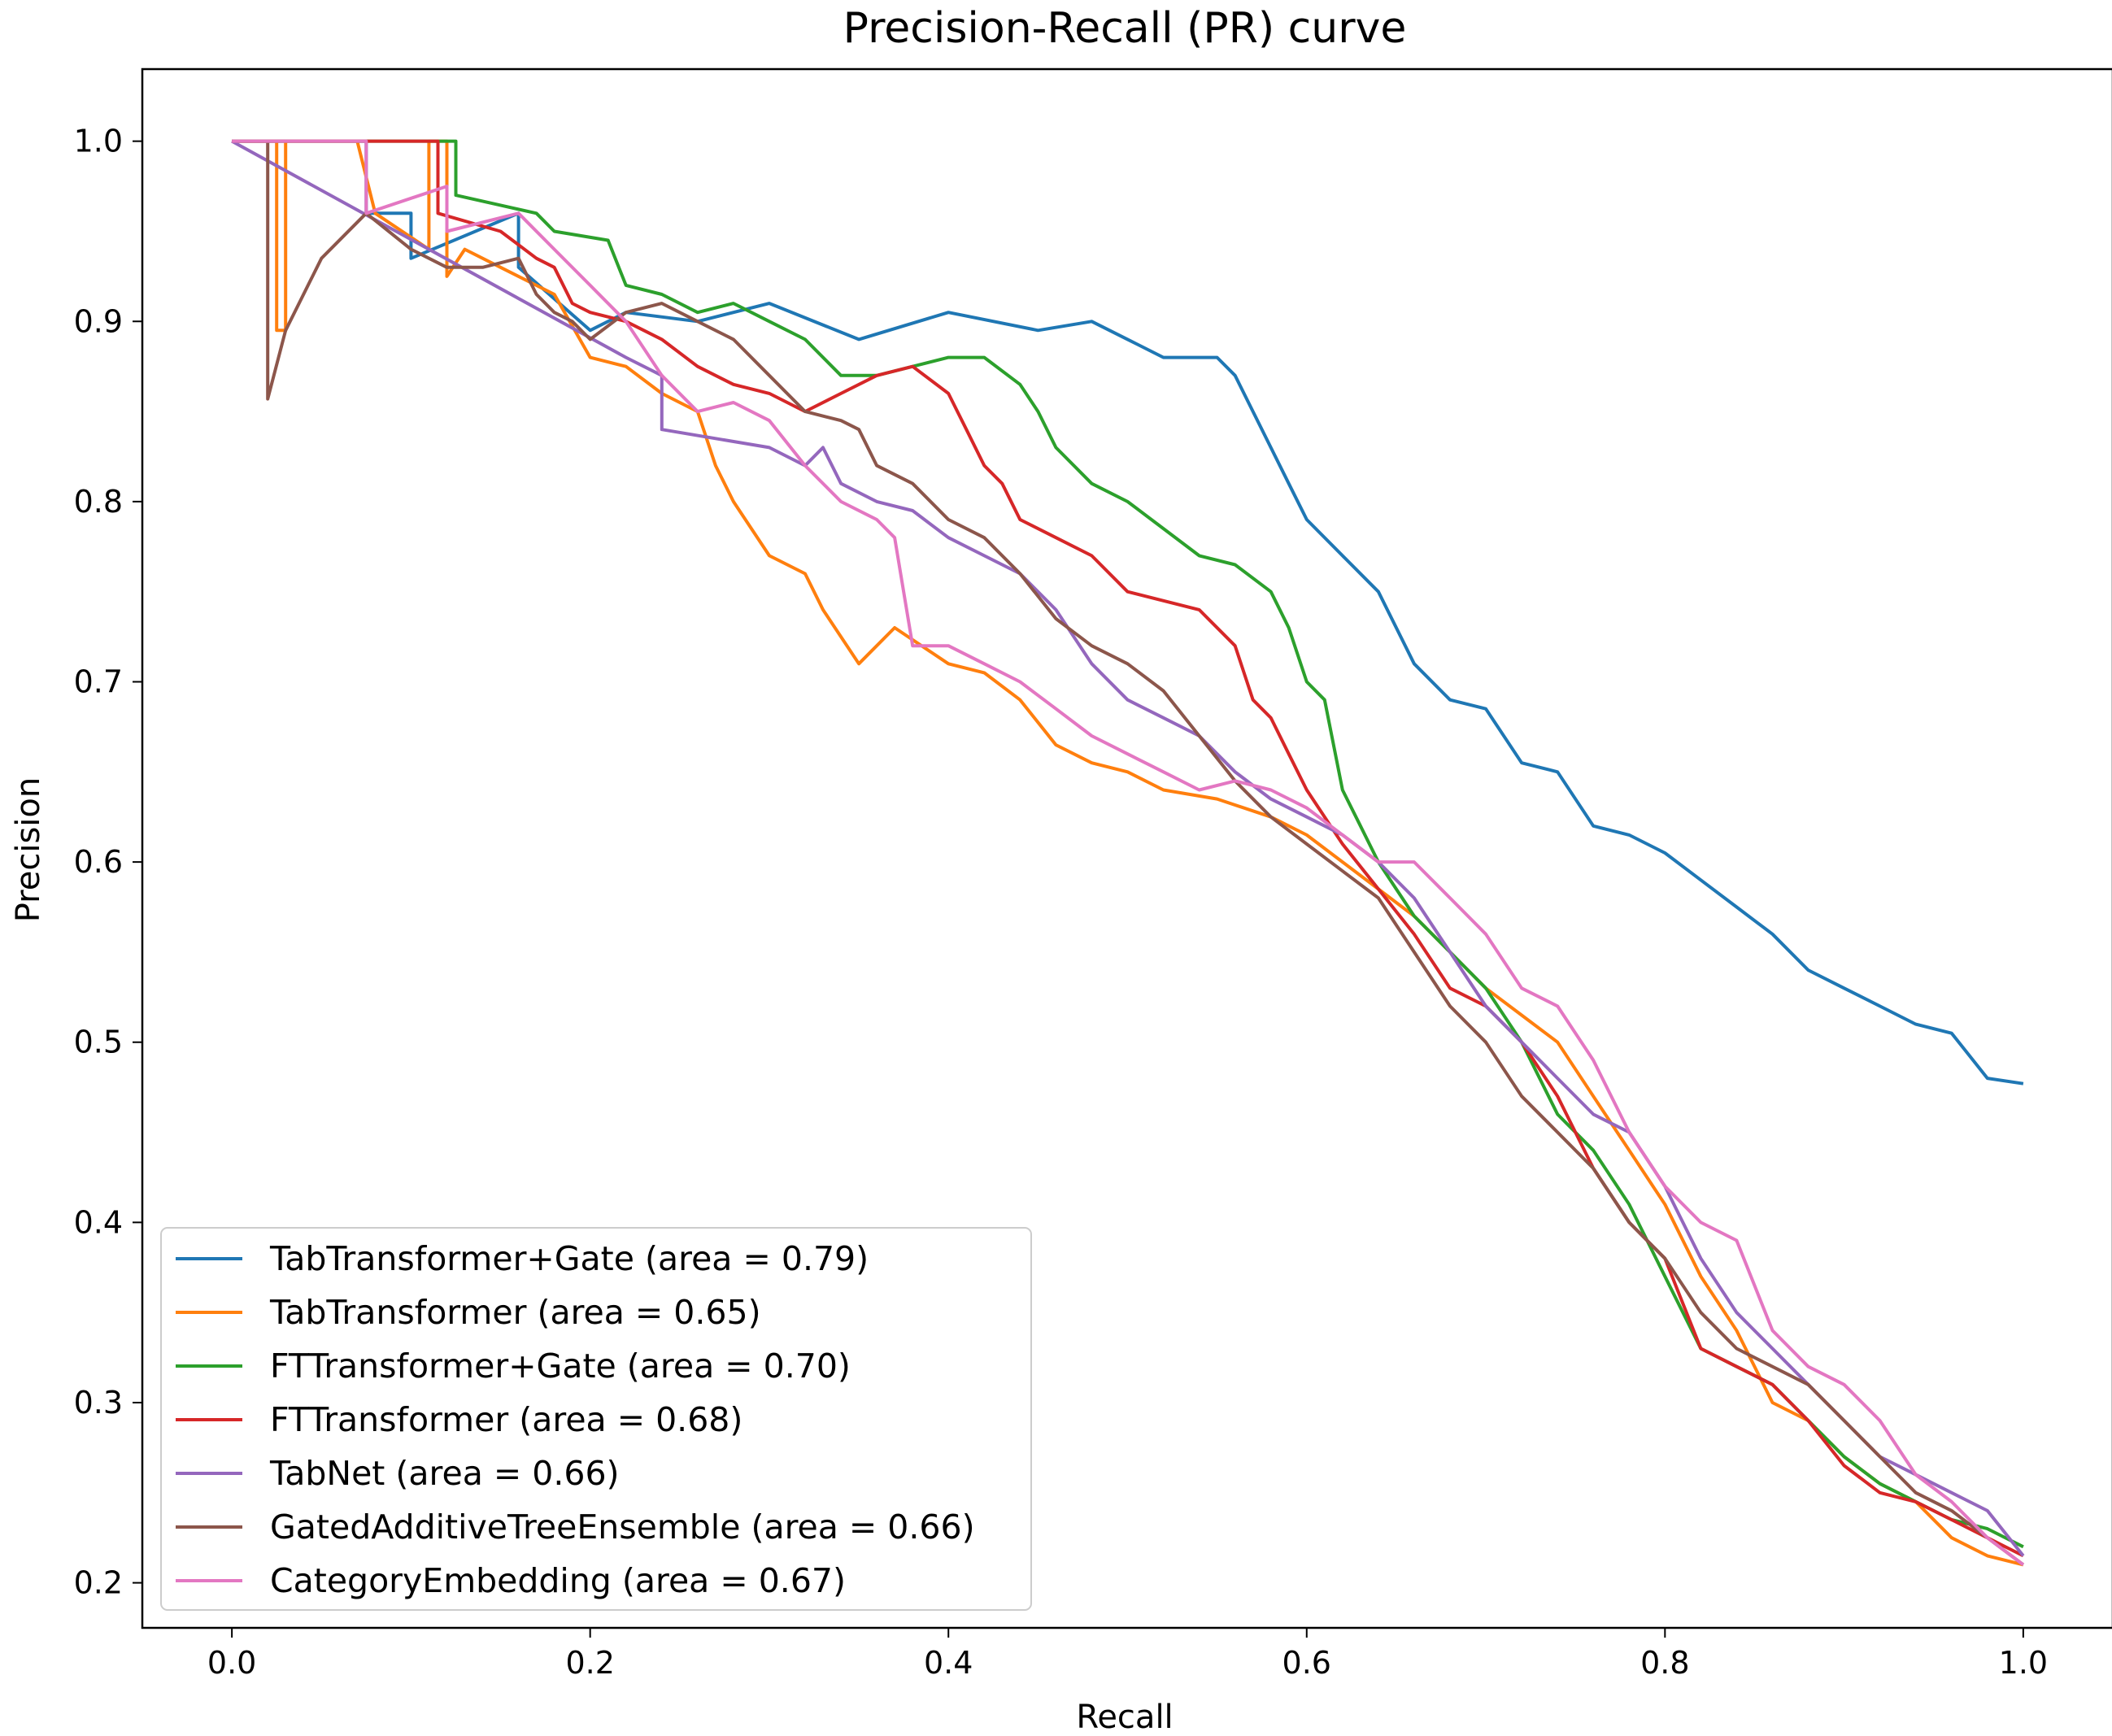 The image size is (2112, 1736). What do you see at coordinates (1127, 1654) in the screenshot?
I see `x-axis-ticks: 0.0 0.2 0.4 0.6 0.8 1.0` at bounding box center [1127, 1654].